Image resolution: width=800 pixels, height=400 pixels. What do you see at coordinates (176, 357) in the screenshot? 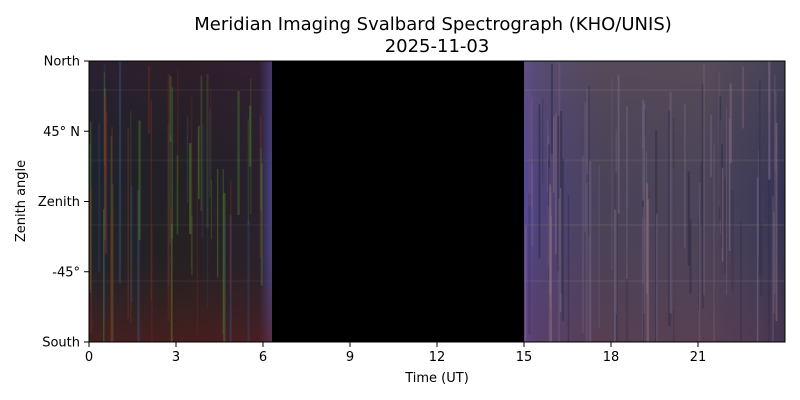
I see `x-tick-label: 3` at bounding box center [176, 357].